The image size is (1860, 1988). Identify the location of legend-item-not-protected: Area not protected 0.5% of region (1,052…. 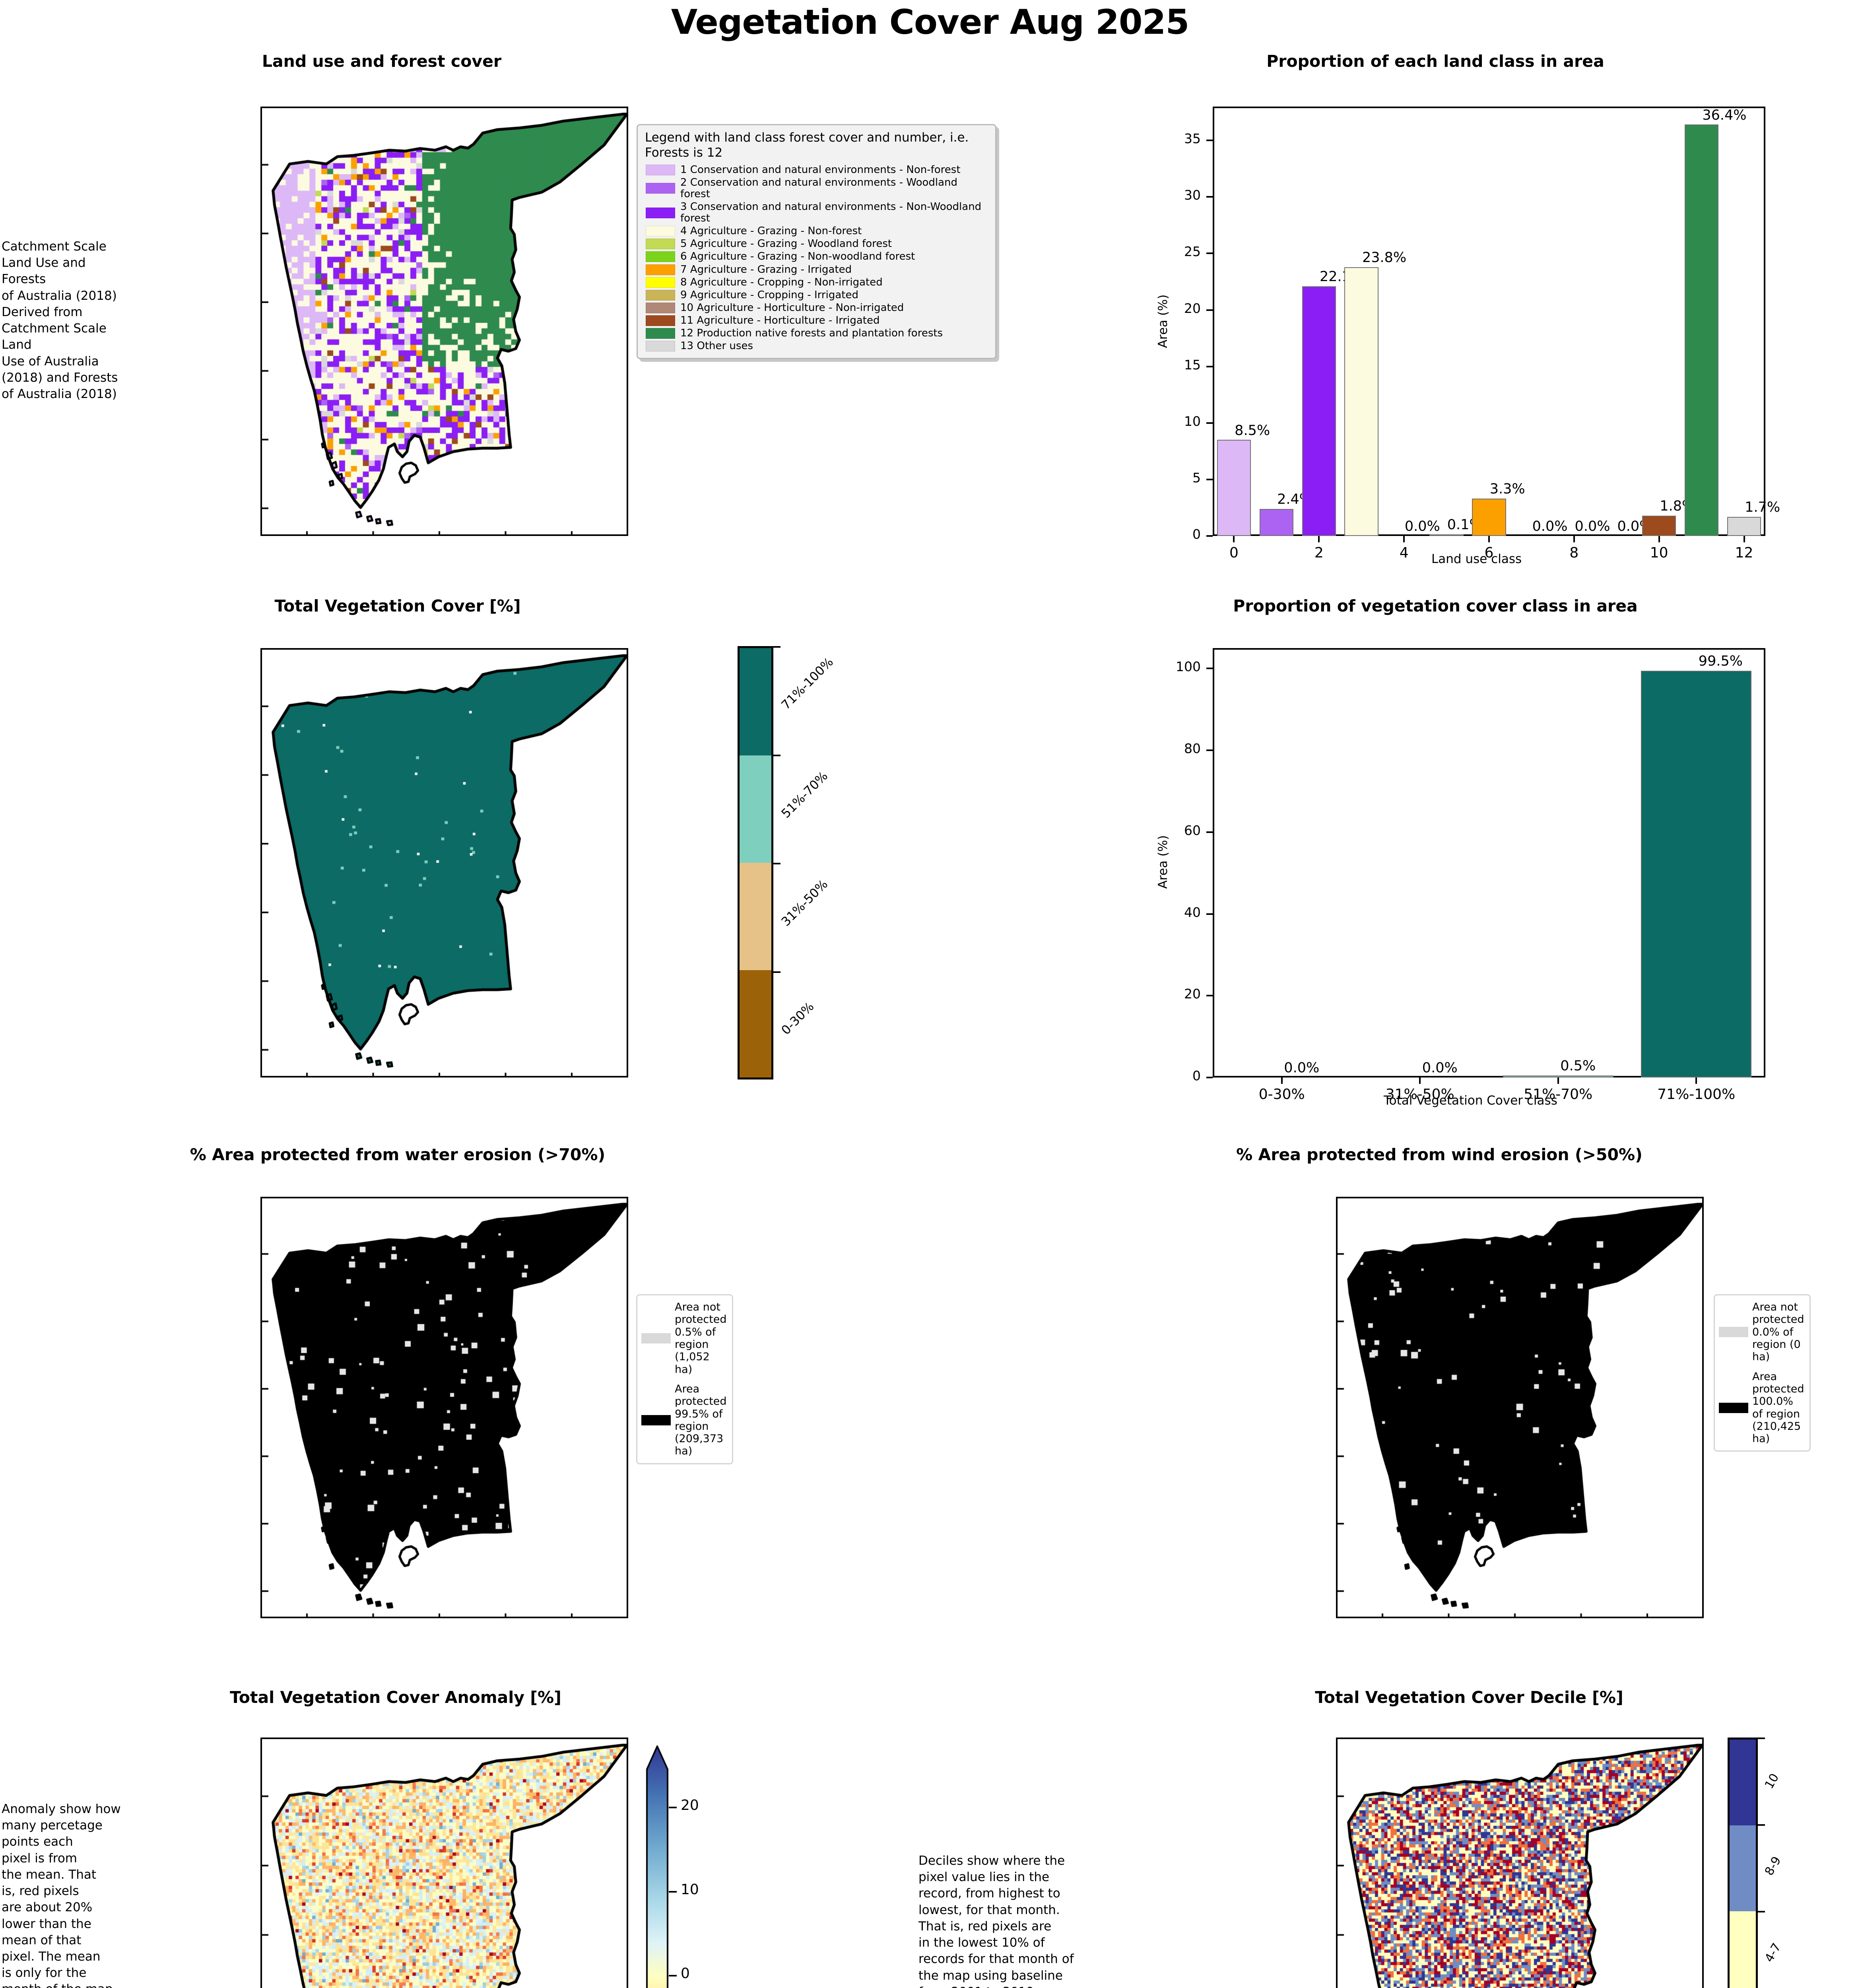
(684, 1338).